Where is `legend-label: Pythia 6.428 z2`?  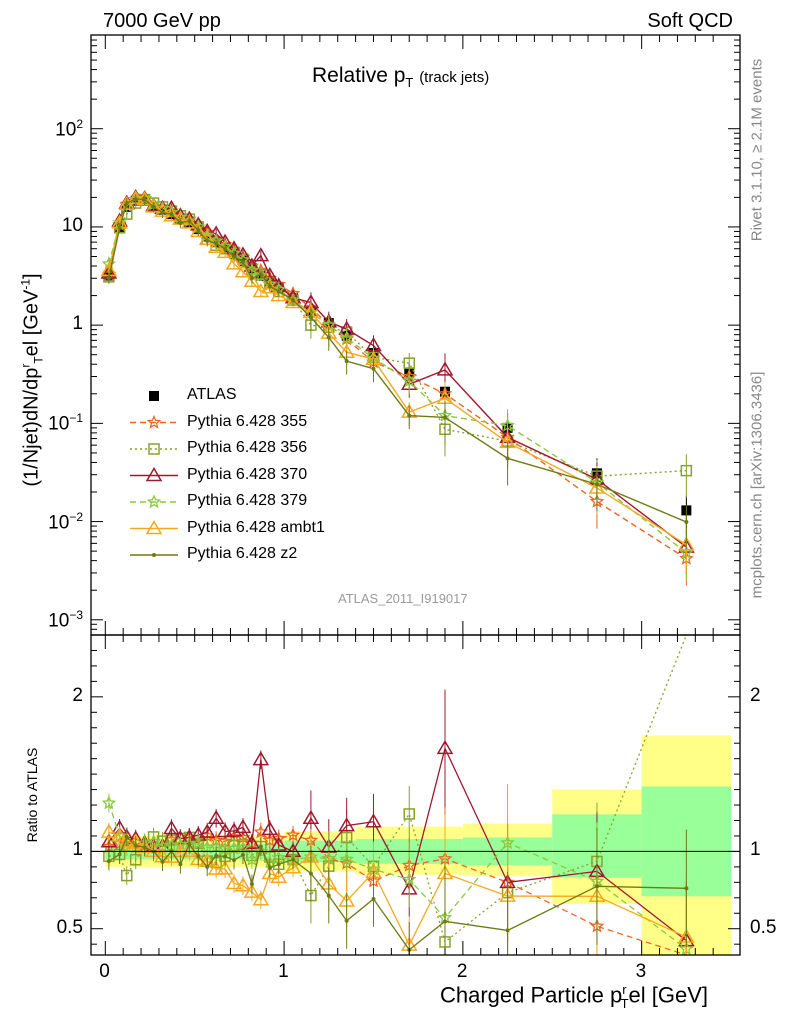 legend-label: Pythia 6.428 z2 is located at coordinates (242, 553).